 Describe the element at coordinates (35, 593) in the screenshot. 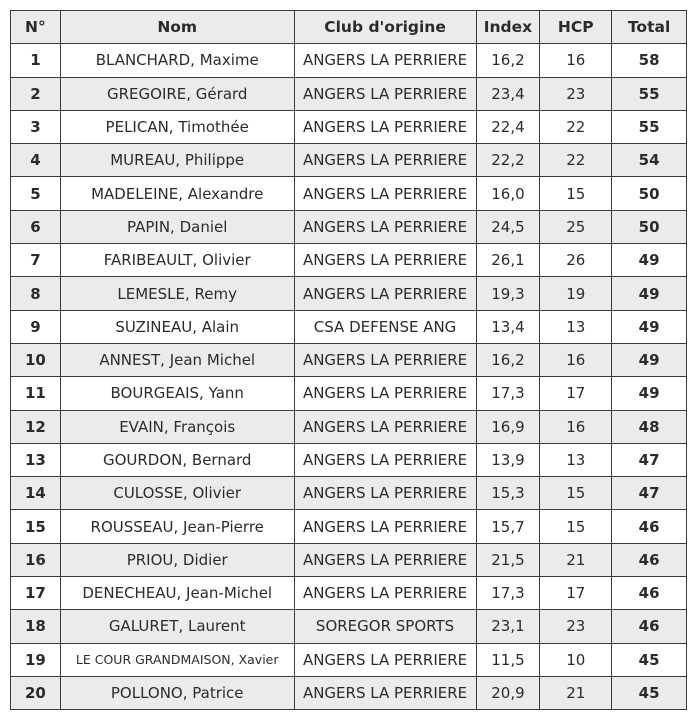

I see `rank-cell: 17` at that location.